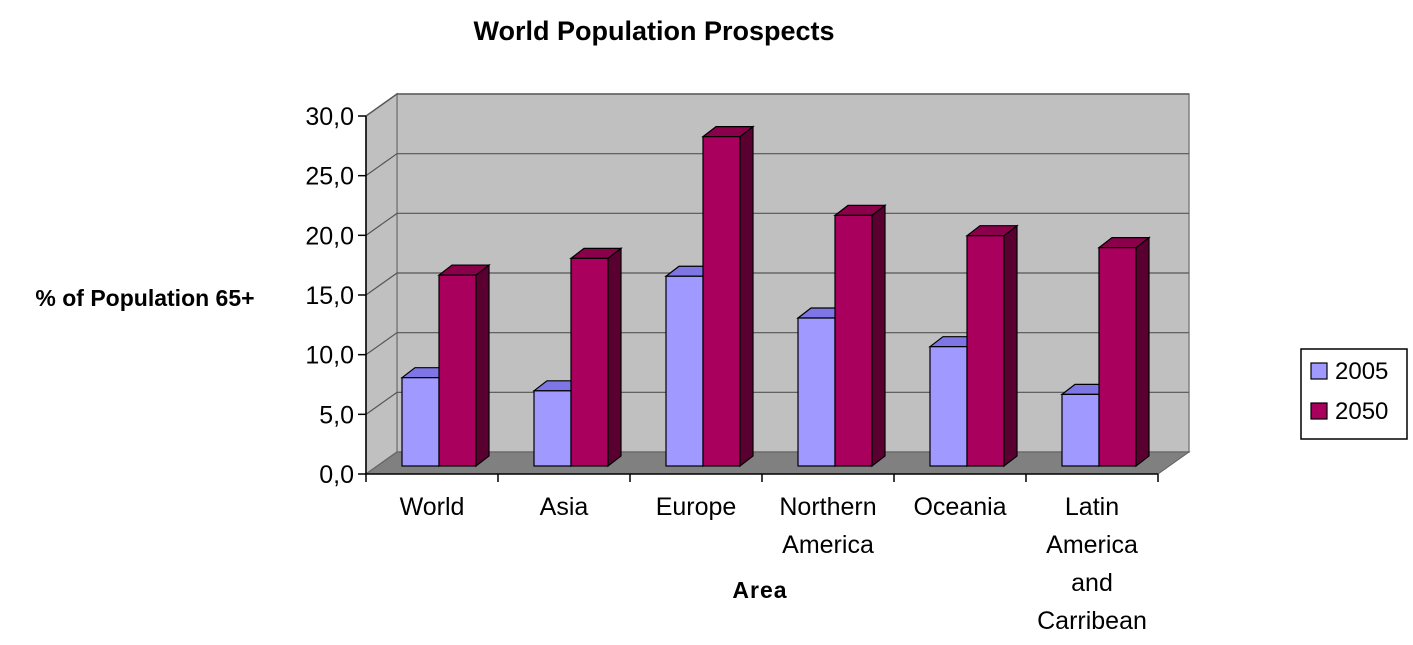 This screenshot has width=1413, height=645. I want to click on x-tick-label-line: Oceania, so click(959, 507).